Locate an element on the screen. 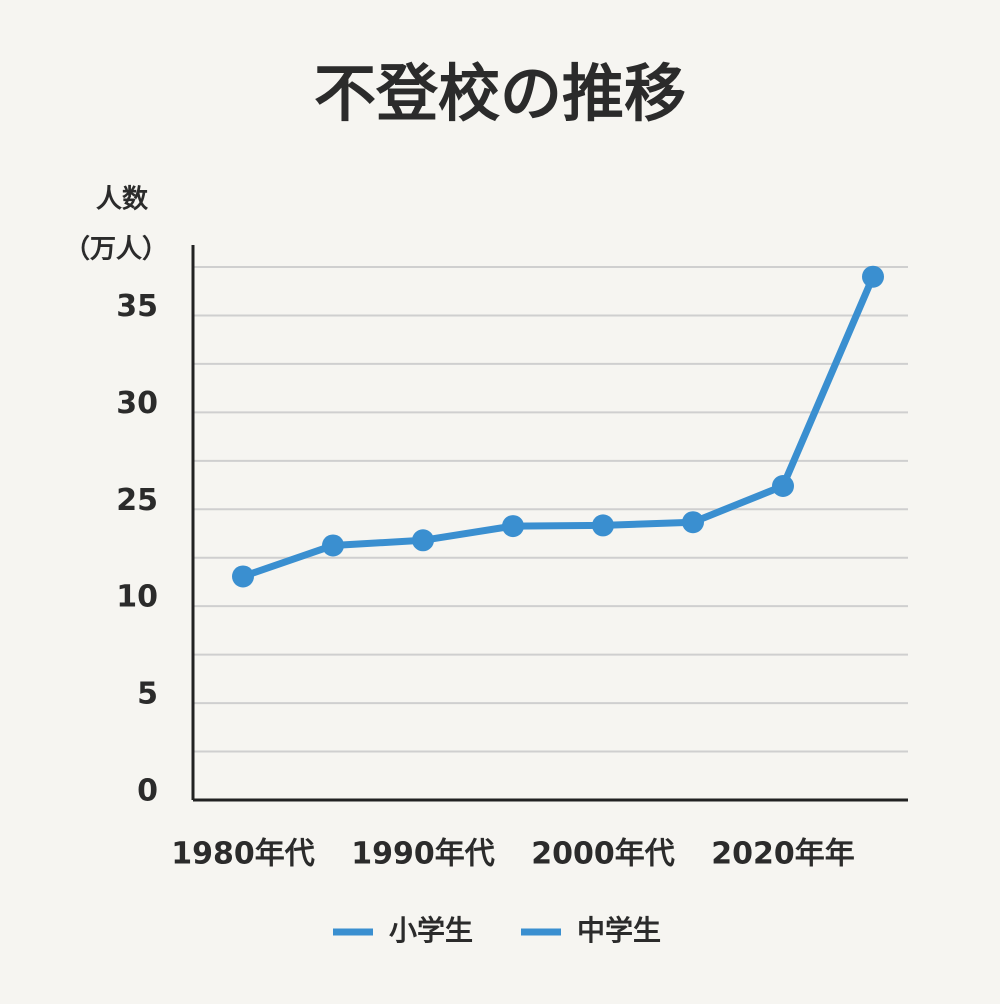  x-tick-label: 1990年代 is located at coordinates (423, 854).